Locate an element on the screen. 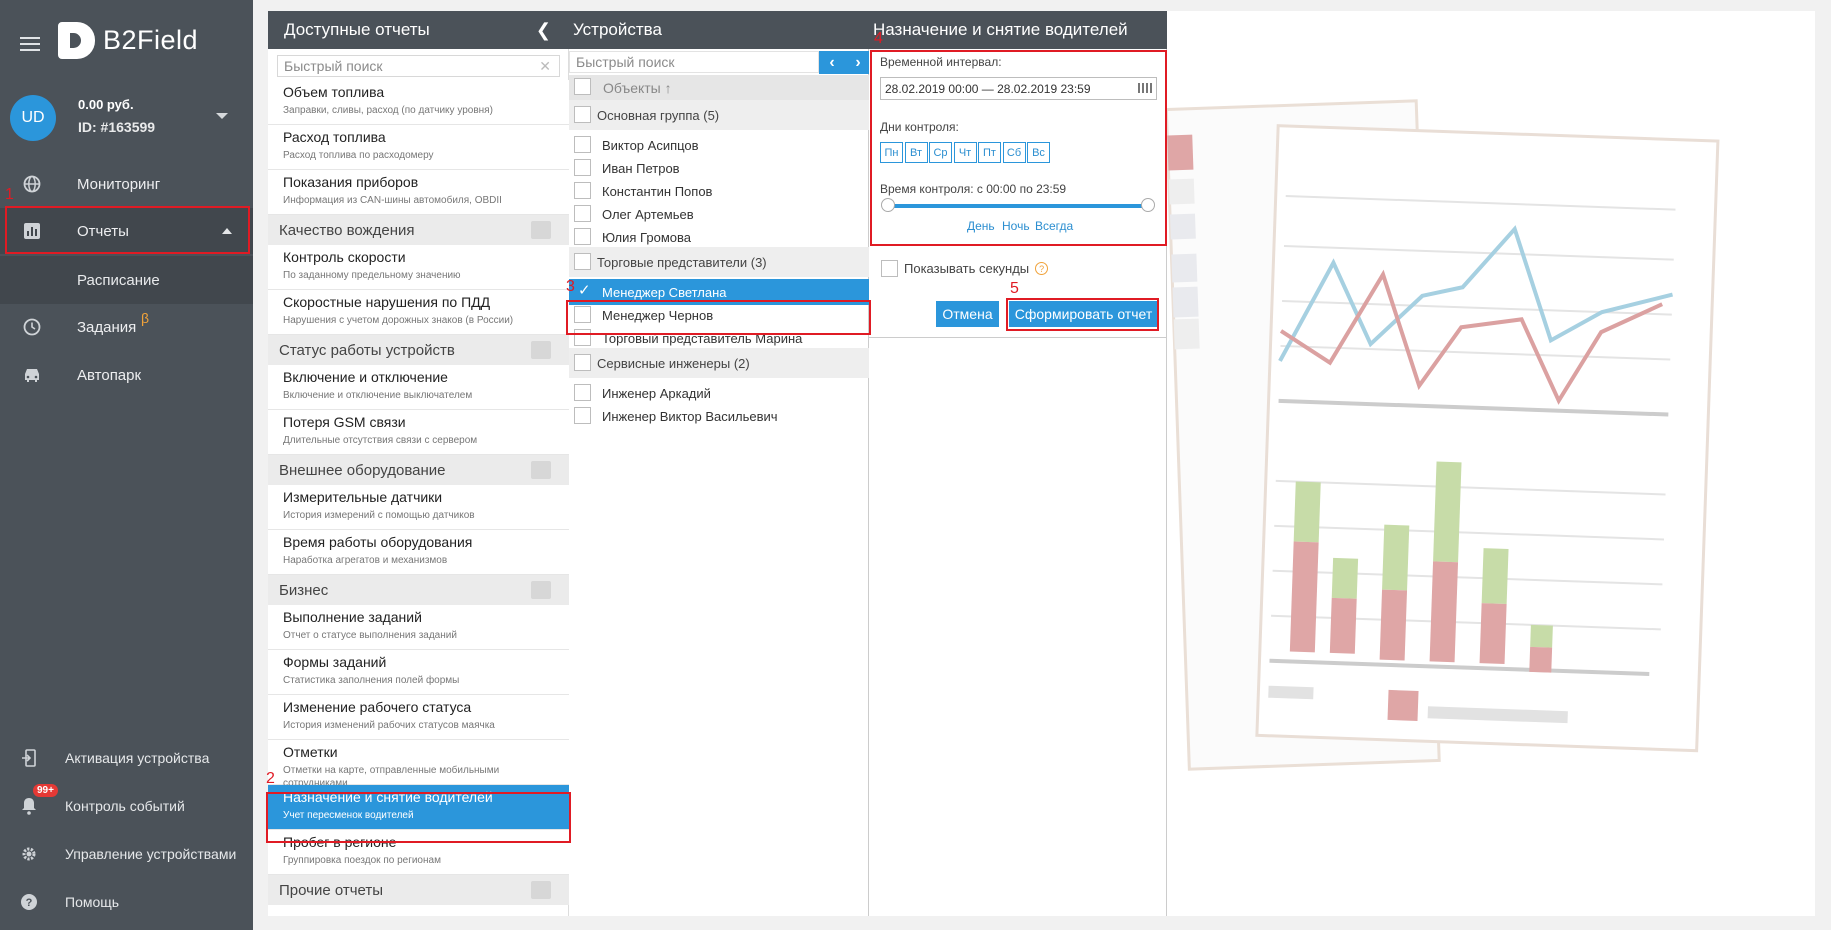 Image resolution: width=1831 pixels, height=930 pixels. day-toggle: Пн is located at coordinates (891, 152).